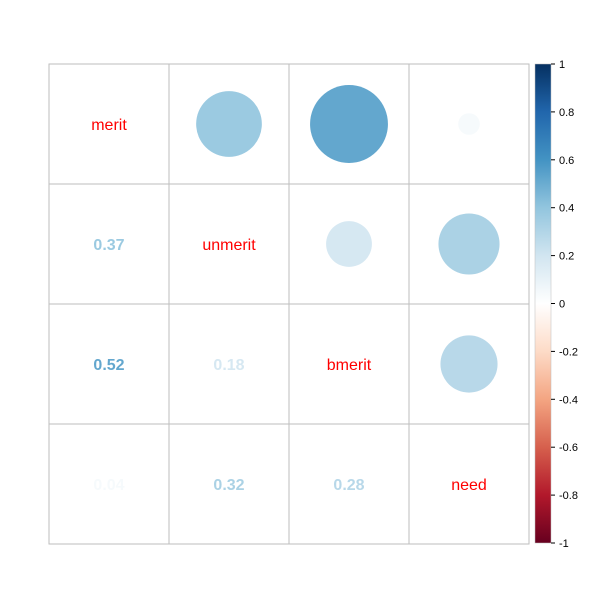 The image size is (600, 600). I want to click on colorbar-tick-label: -0.8, so click(568, 496).